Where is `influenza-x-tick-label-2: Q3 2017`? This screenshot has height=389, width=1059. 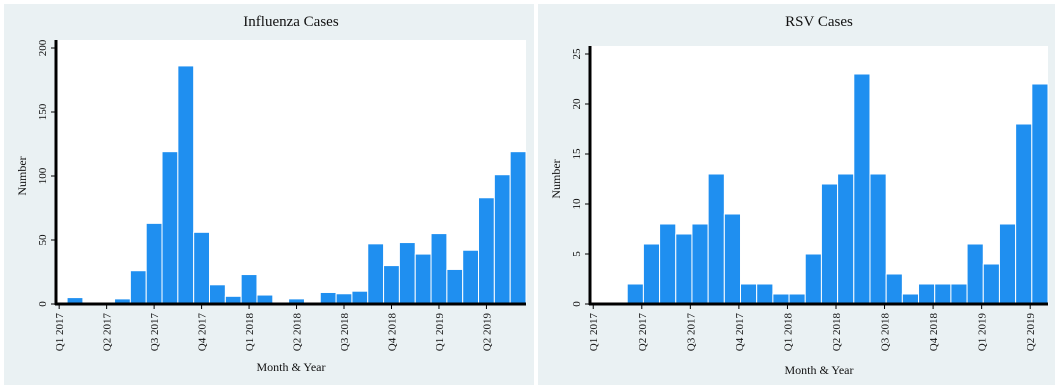
influenza-x-tick-label-2: Q3 2017 is located at coordinates (155, 332).